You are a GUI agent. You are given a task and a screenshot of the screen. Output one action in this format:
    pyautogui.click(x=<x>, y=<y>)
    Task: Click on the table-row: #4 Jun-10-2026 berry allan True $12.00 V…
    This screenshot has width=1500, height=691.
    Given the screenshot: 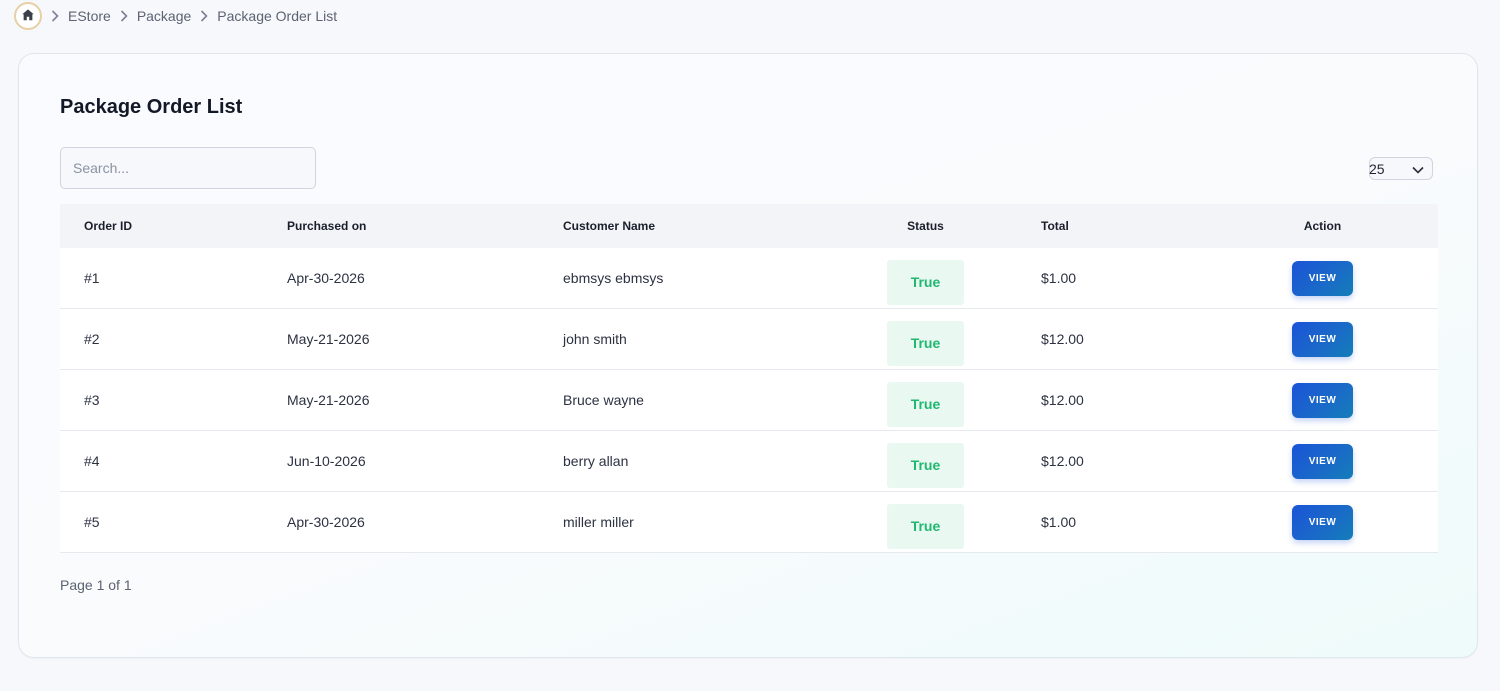 What is the action you would take?
    pyautogui.click(x=749, y=461)
    